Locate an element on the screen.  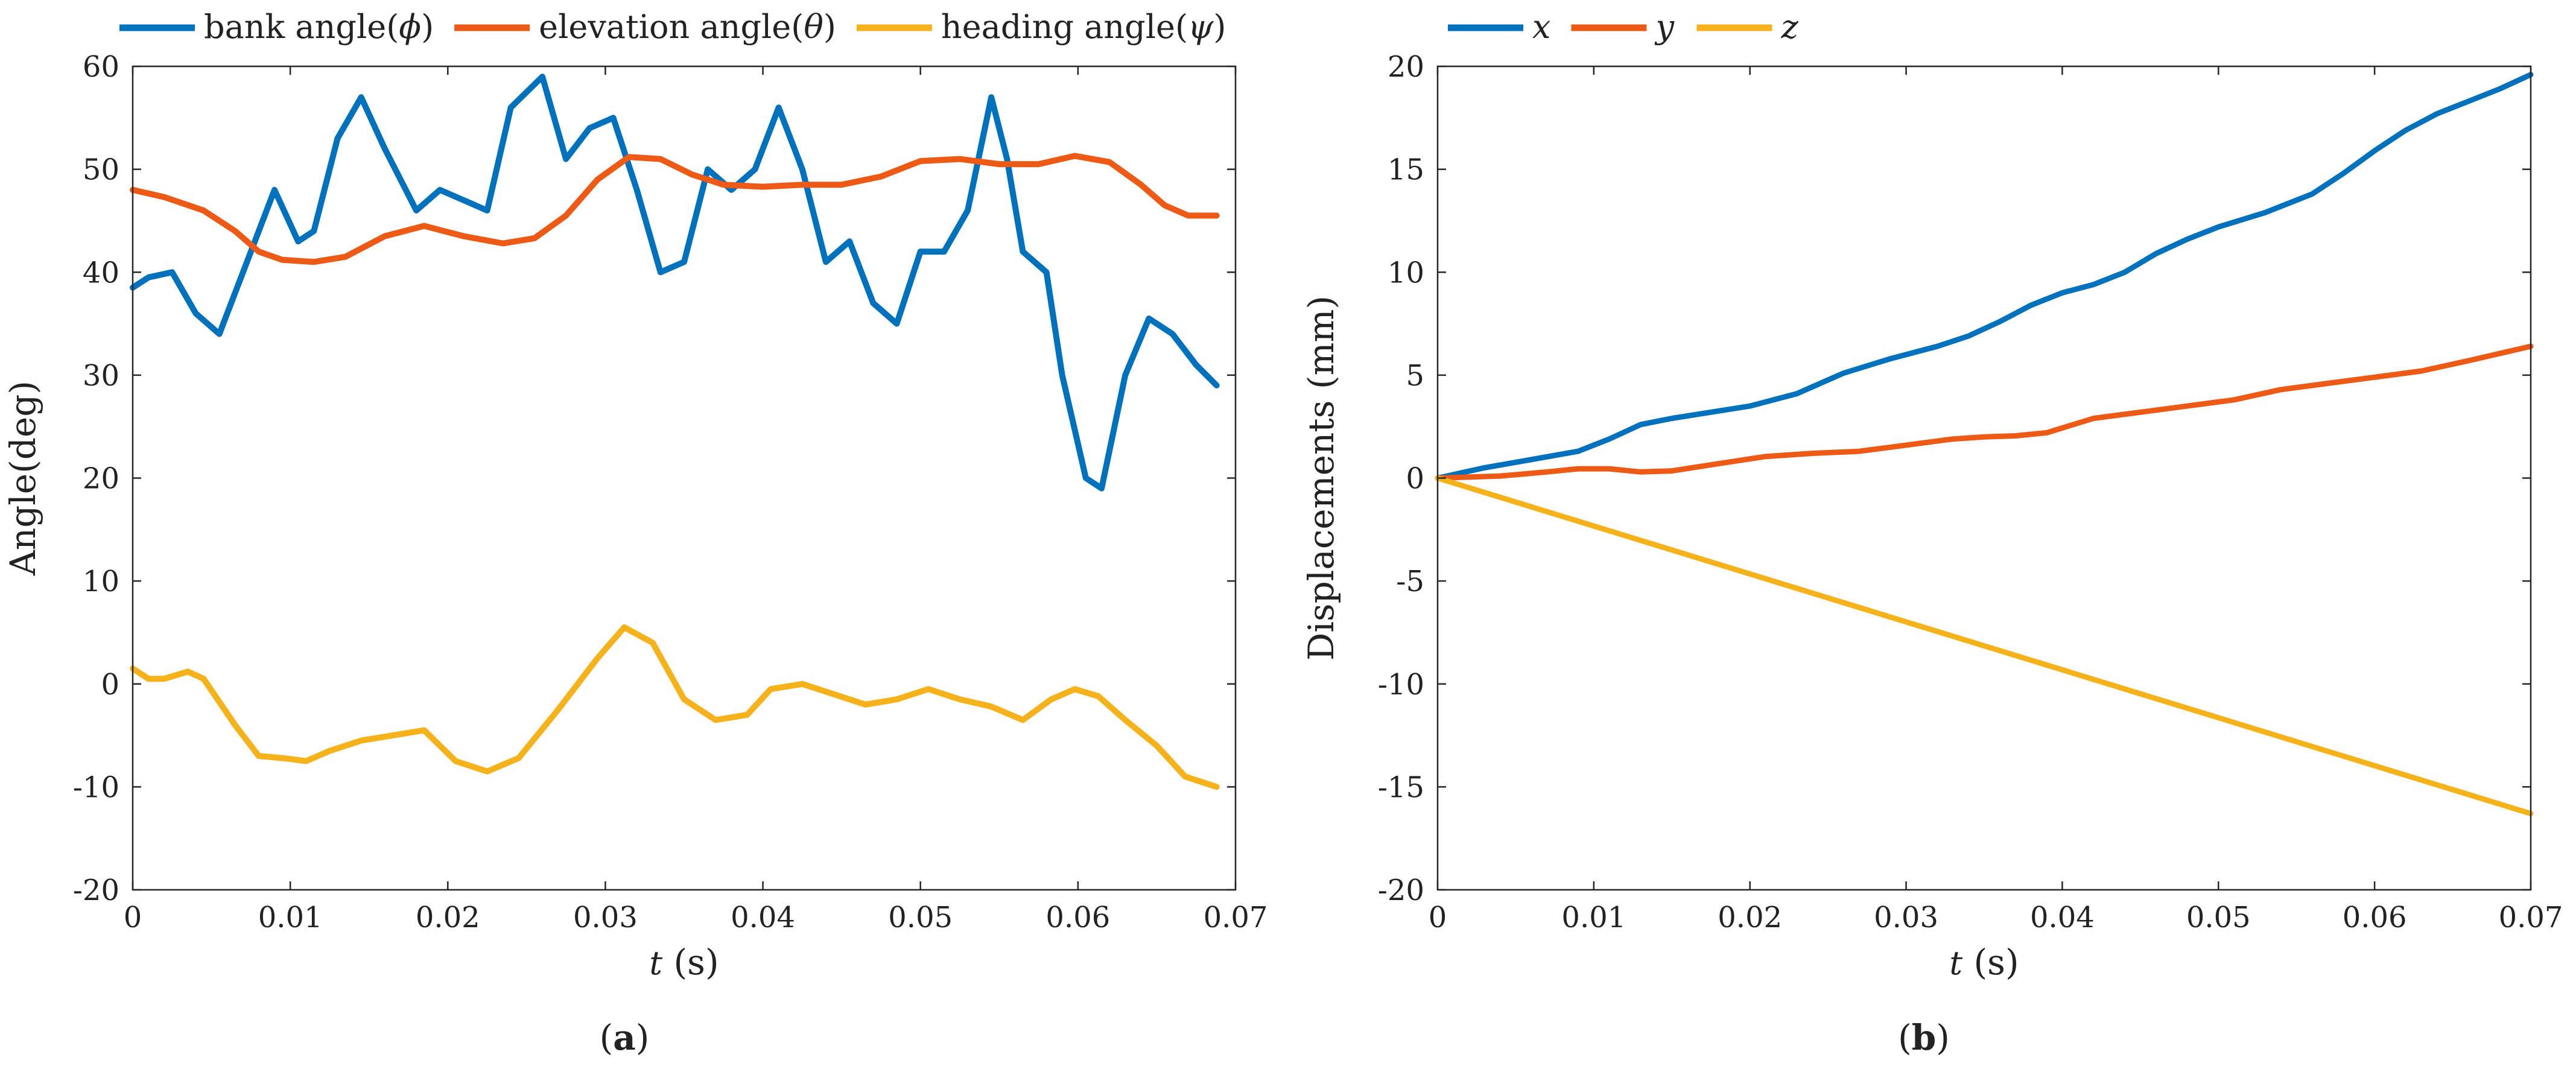
y-axis-title: Displacements (mm) is located at coordinates (1321, 478).